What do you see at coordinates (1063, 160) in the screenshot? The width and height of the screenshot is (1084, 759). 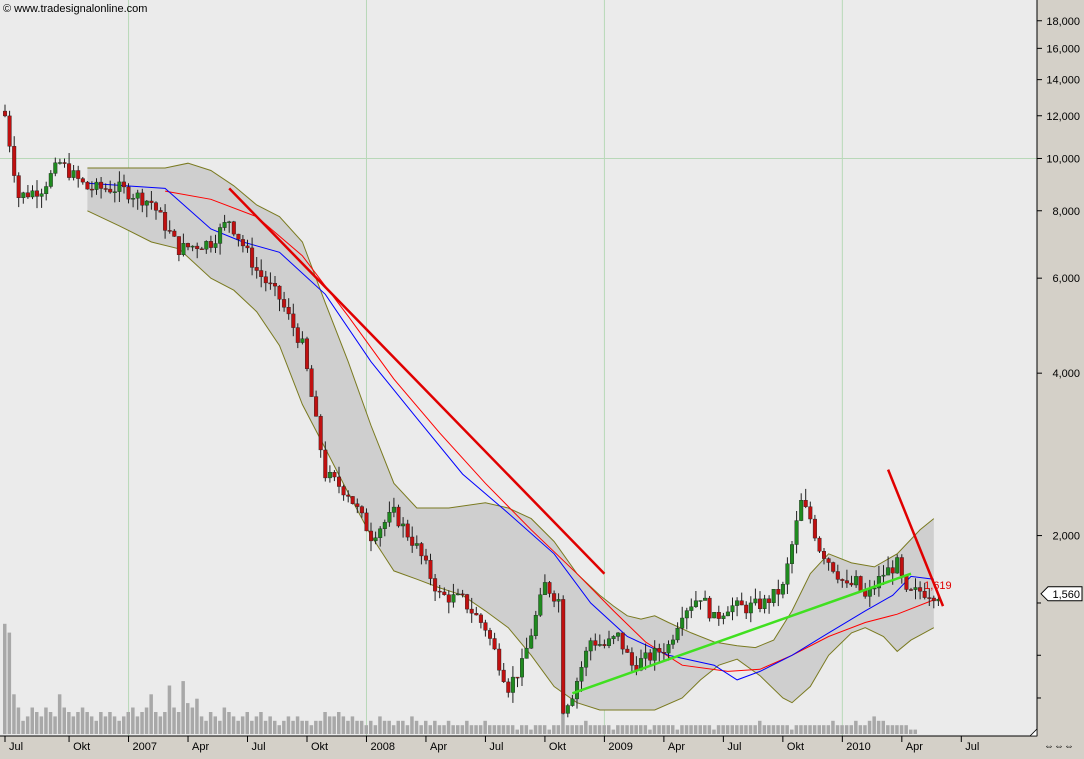 I see `y-tick-label: 10,000` at bounding box center [1063, 160].